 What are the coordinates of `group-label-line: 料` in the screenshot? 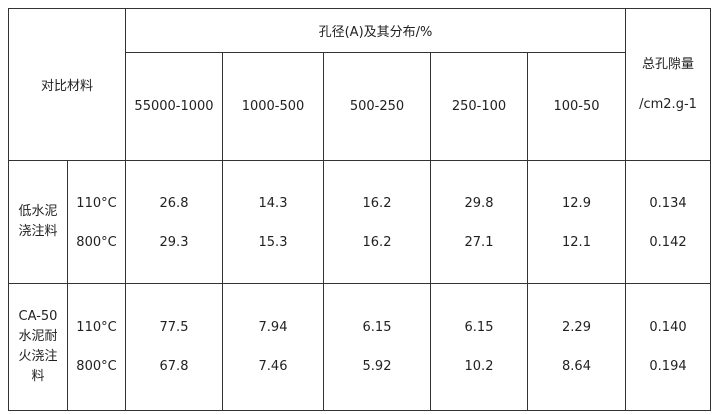 It's located at (38, 376).